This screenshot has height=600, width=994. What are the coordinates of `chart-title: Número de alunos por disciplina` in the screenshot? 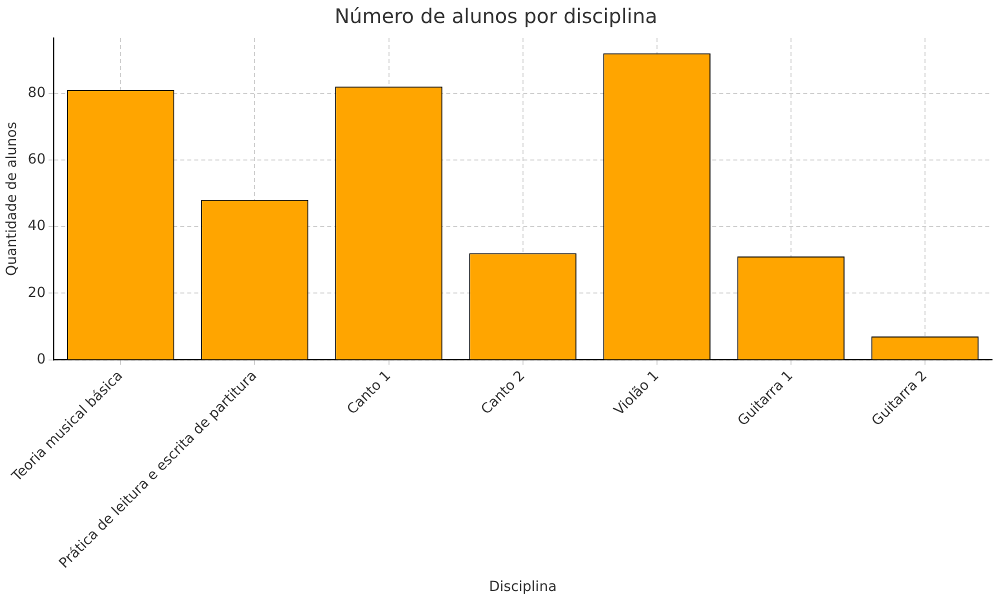 It's located at (496, 16).